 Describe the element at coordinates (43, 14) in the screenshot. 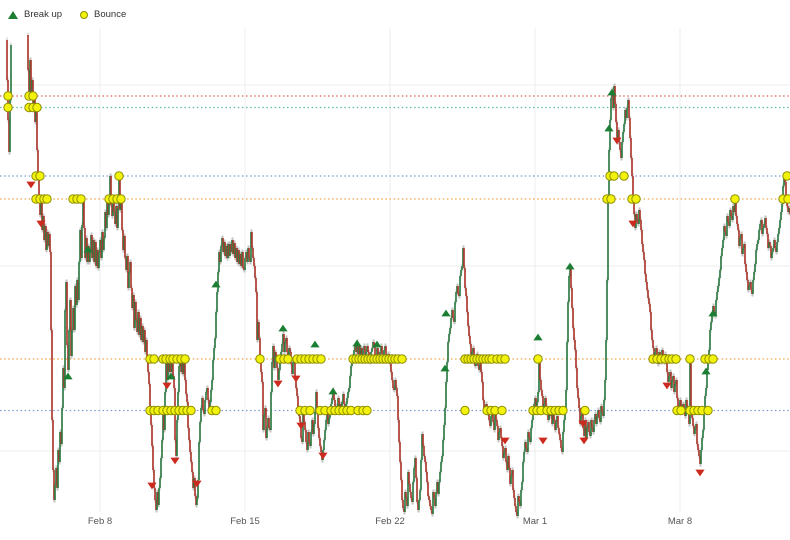

I see `legend-label-break-up: Break up` at that location.